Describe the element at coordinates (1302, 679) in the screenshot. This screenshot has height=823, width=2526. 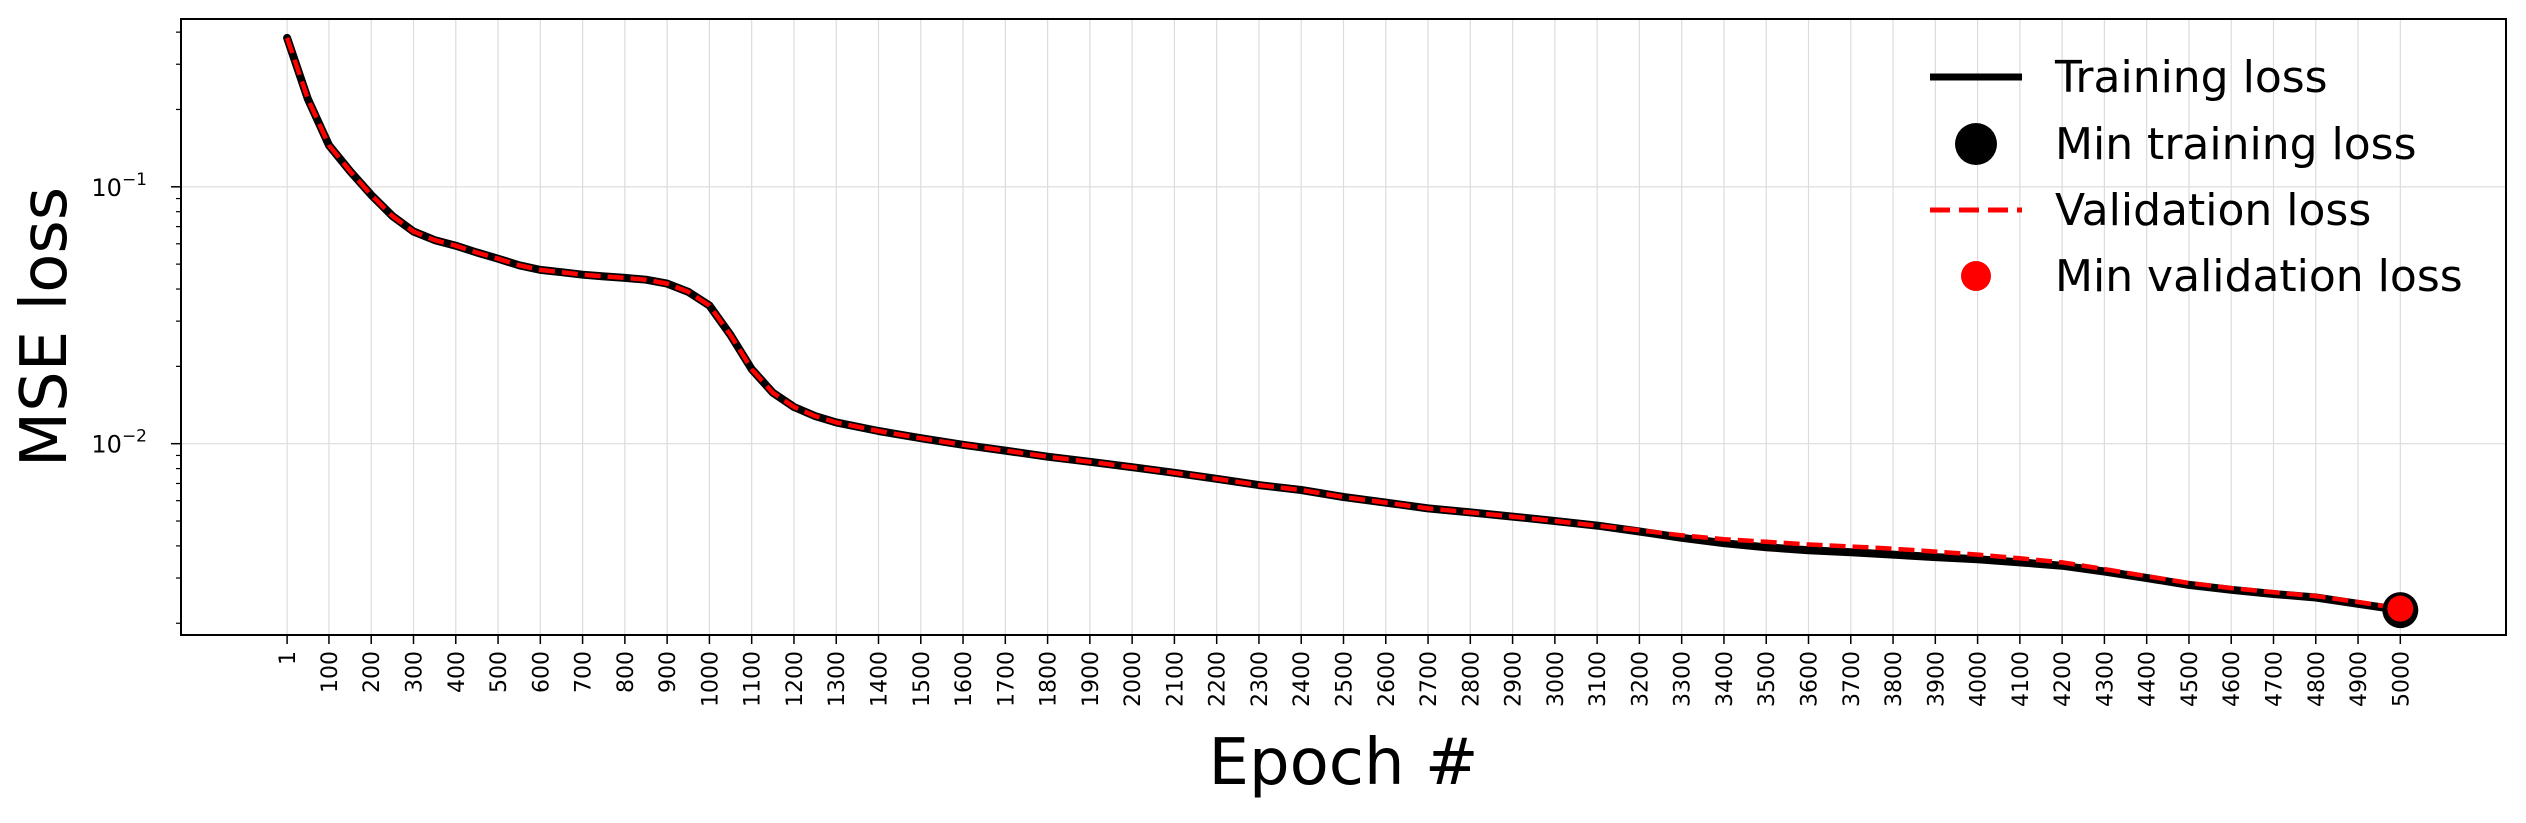
I see `x-tick-label: 2400` at that location.